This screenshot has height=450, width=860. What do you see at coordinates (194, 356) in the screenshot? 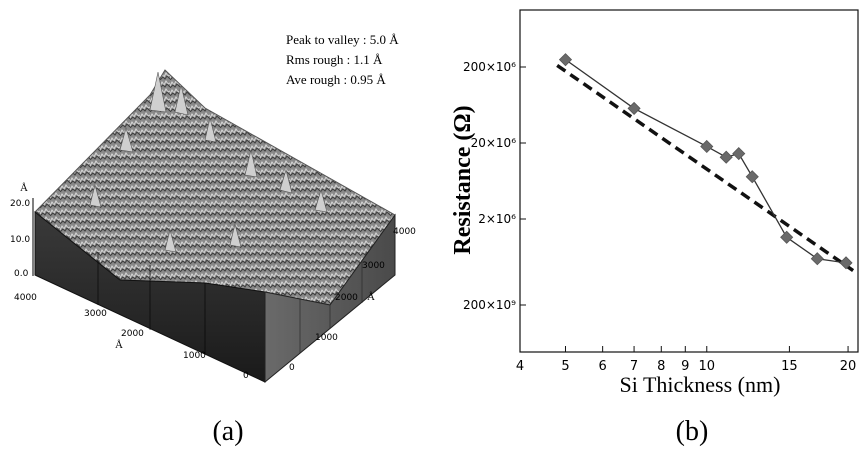
I see `y-tick-1000: 1000` at bounding box center [194, 356].